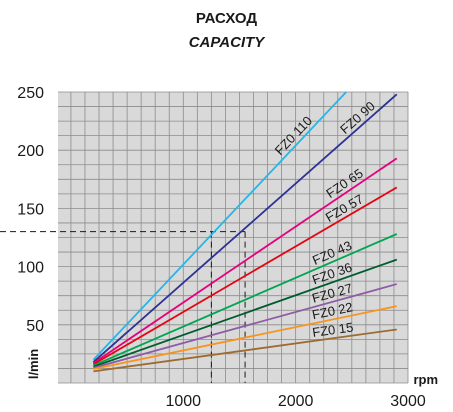 The height and width of the screenshot is (412, 453). What do you see at coordinates (332, 329) in the screenshot?
I see `series-label: FZ0 15` at bounding box center [332, 329].